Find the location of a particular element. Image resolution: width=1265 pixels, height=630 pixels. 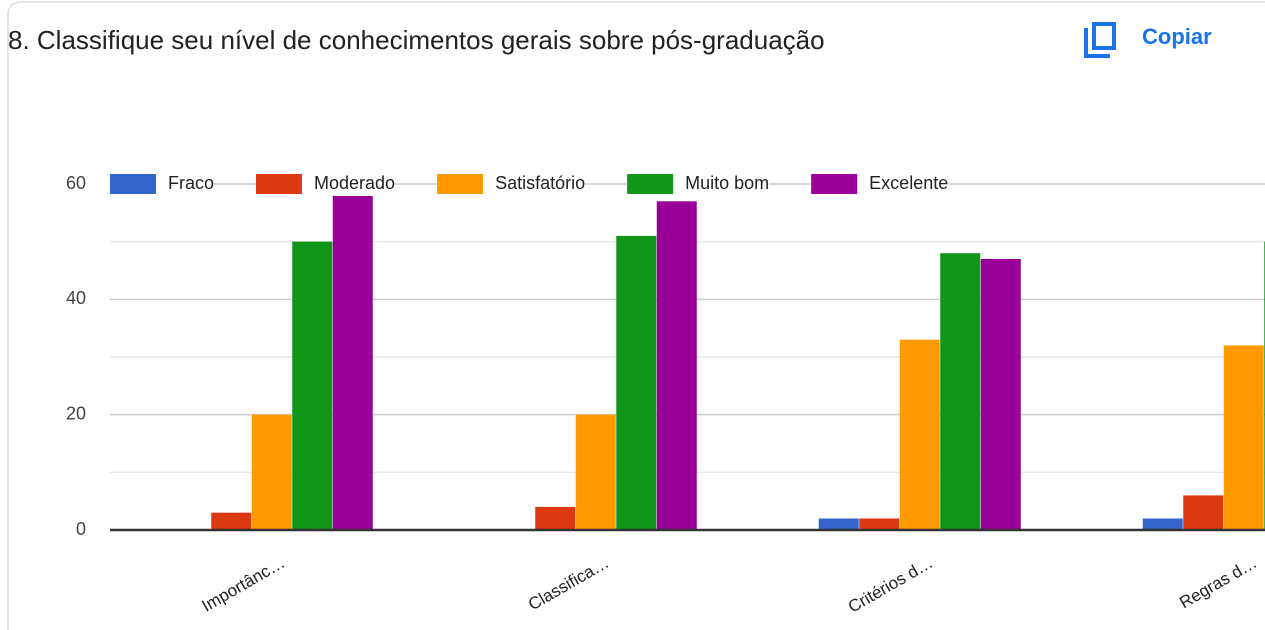

legend-label: Excelente is located at coordinates (908, 183).